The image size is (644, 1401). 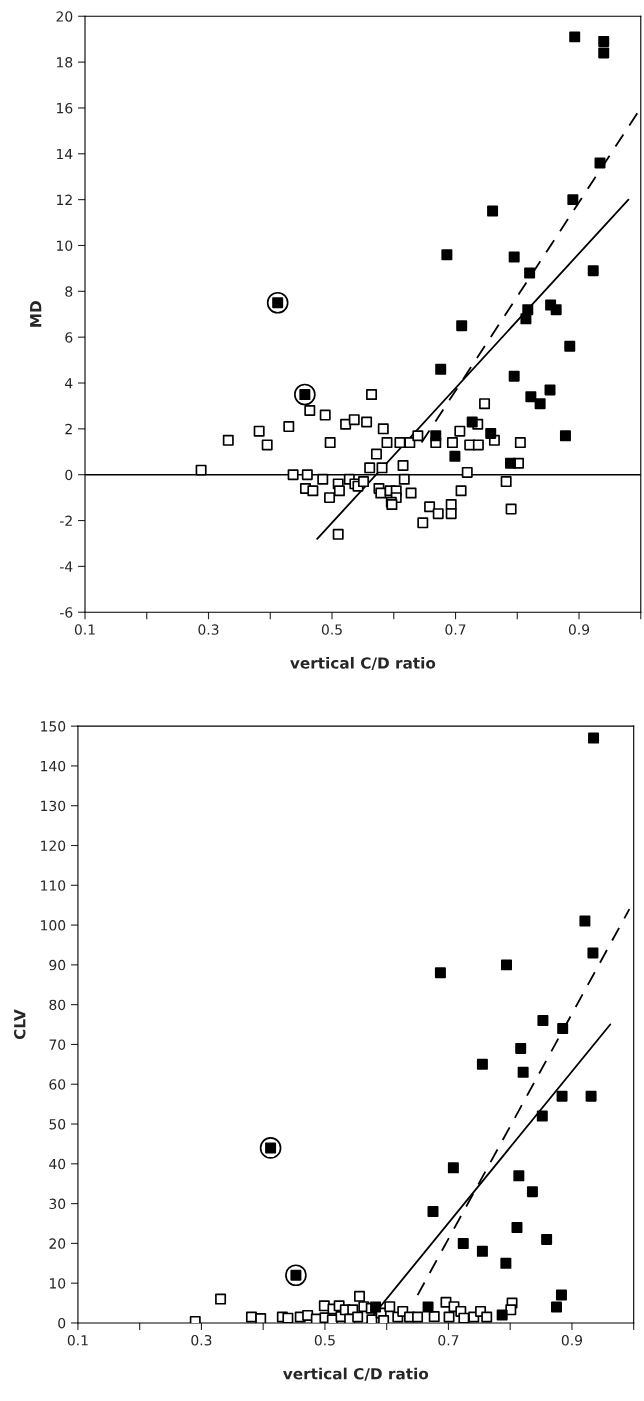 What do you see at coordinates (53, 766) in the screenshot?
I see `y-tick-label: 140` at bounding box center [53, 766].